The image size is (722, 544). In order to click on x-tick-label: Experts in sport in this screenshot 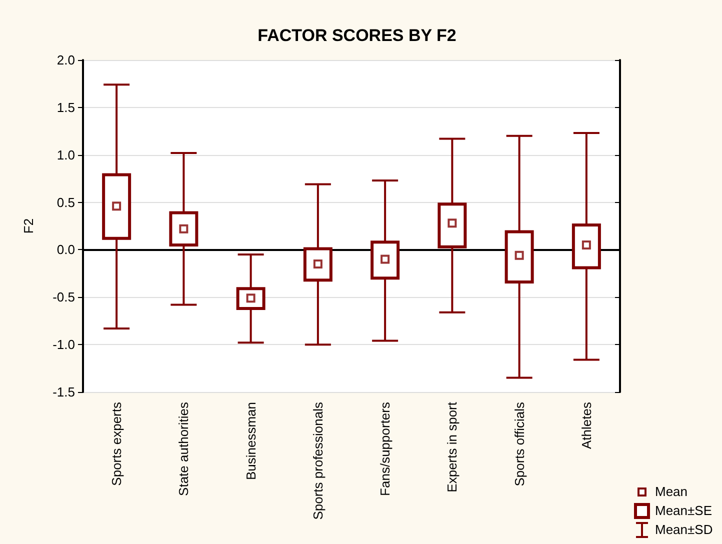, I will do `click(452, 447)`.